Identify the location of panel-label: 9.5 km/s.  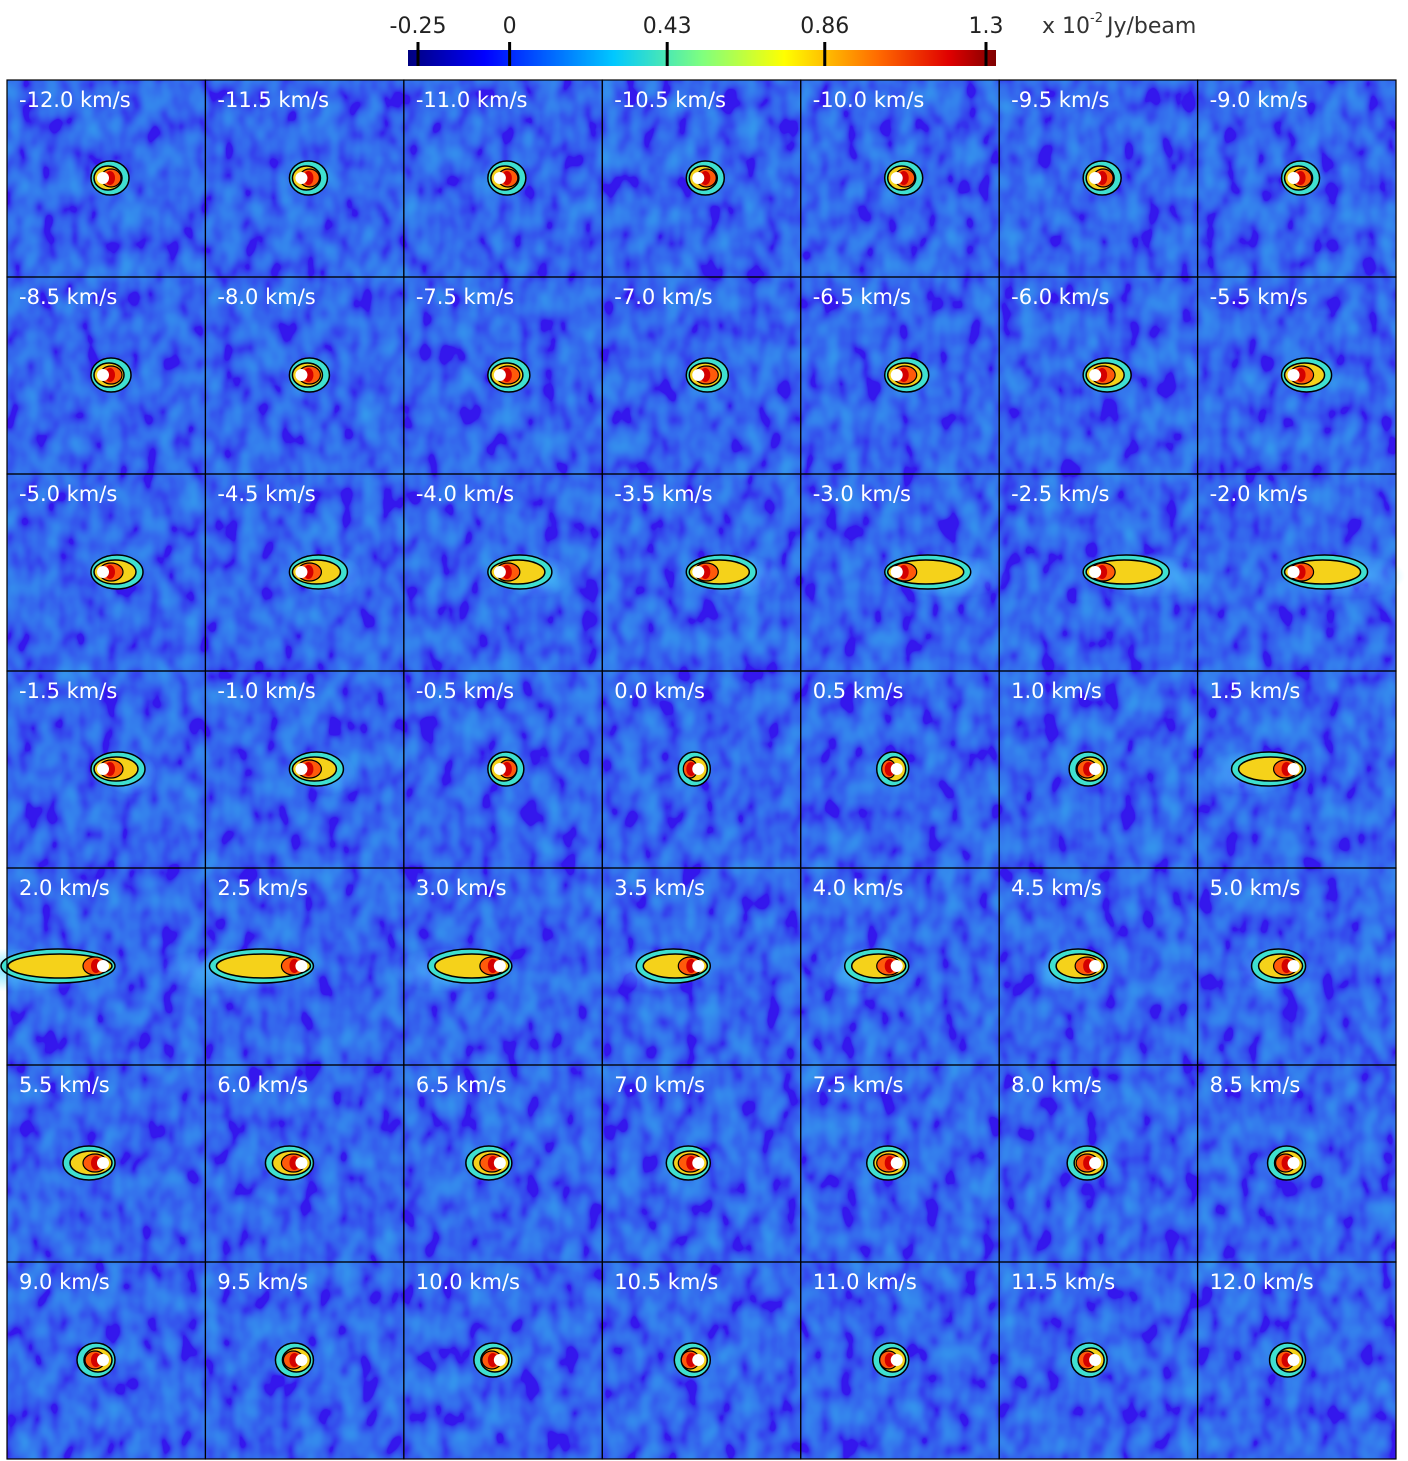
(262, 1282).